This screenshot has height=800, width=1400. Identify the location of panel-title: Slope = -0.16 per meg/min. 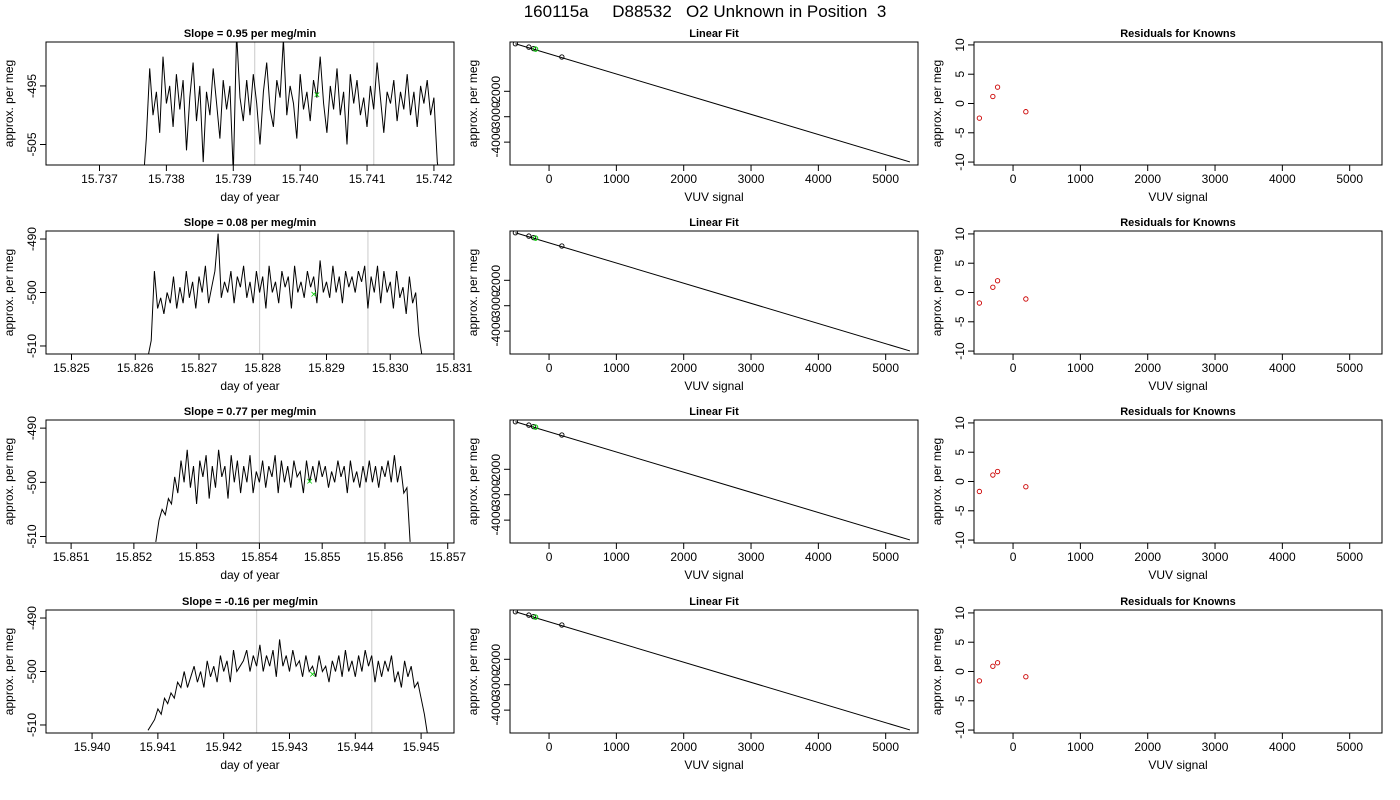
(250, 602).